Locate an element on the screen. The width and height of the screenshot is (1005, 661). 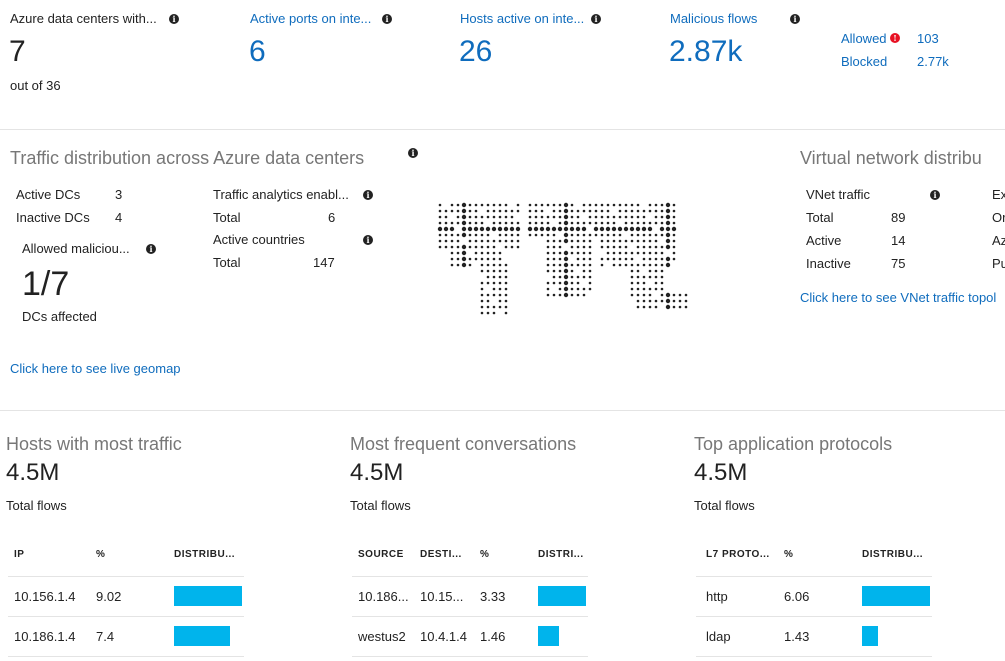
kpi-value: 2.87k is located at coordinates (706, 51).